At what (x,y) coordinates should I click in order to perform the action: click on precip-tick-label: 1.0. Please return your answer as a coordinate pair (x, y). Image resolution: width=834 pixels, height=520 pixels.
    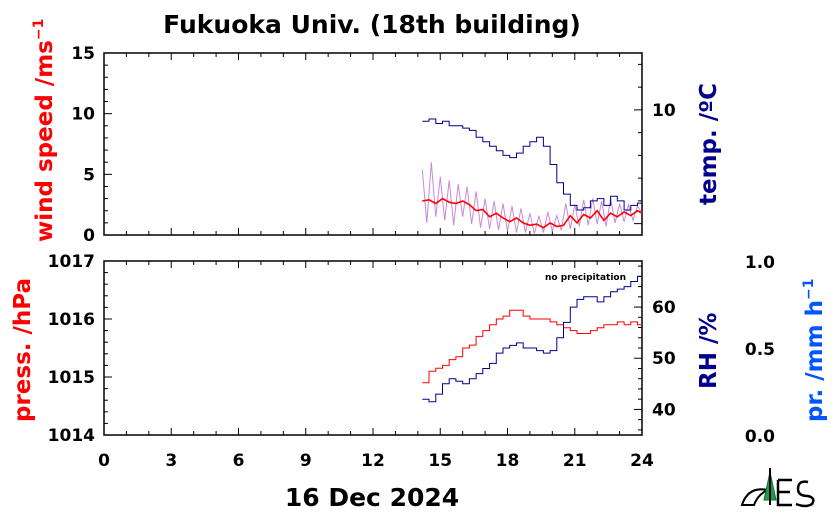
    Looking at the image, I should click on (760, 263).